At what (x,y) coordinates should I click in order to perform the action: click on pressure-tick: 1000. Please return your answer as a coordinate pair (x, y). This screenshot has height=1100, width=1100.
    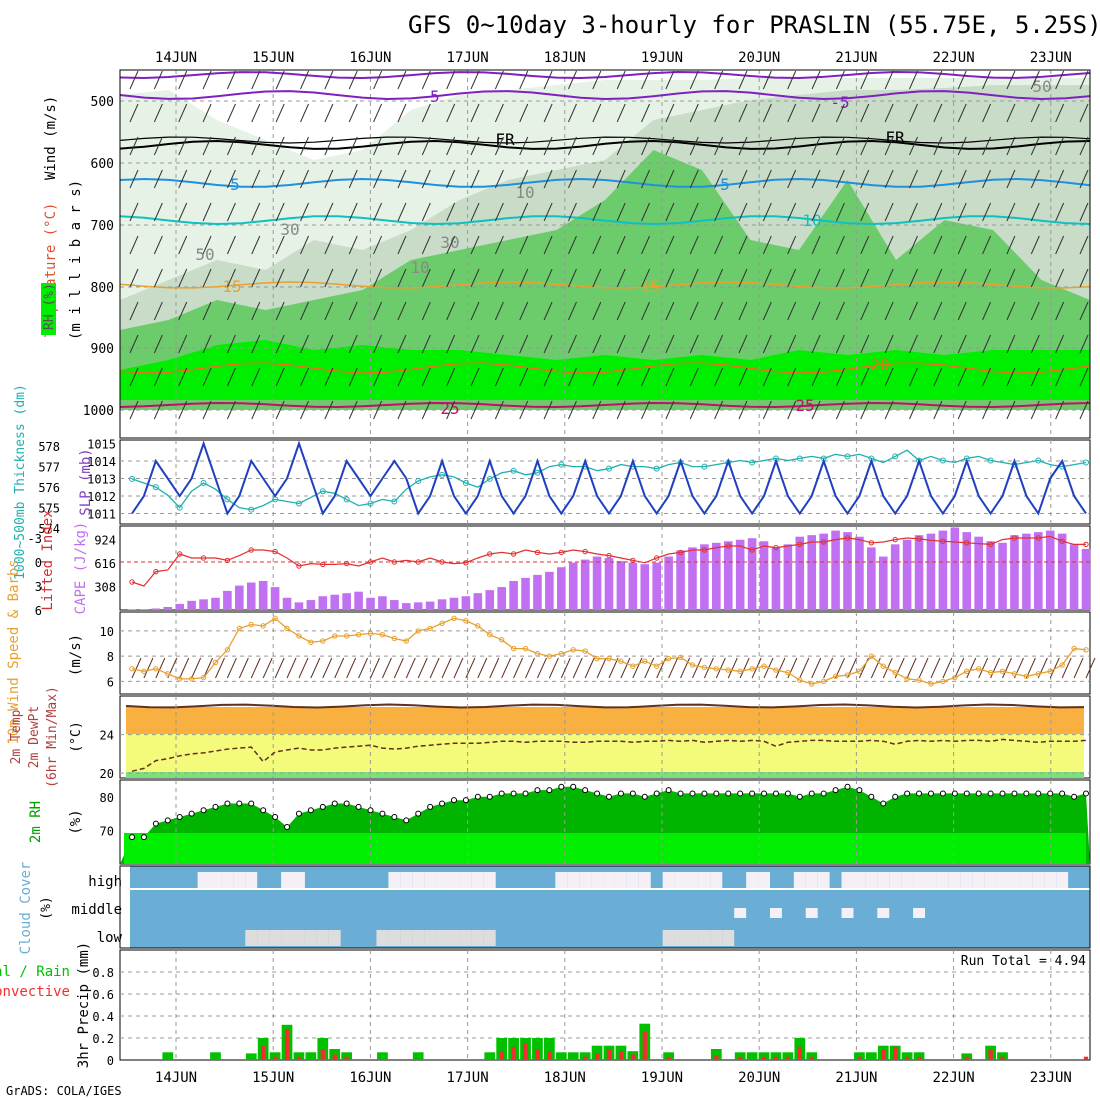
    Looking at the image, I should click on (98, 411).